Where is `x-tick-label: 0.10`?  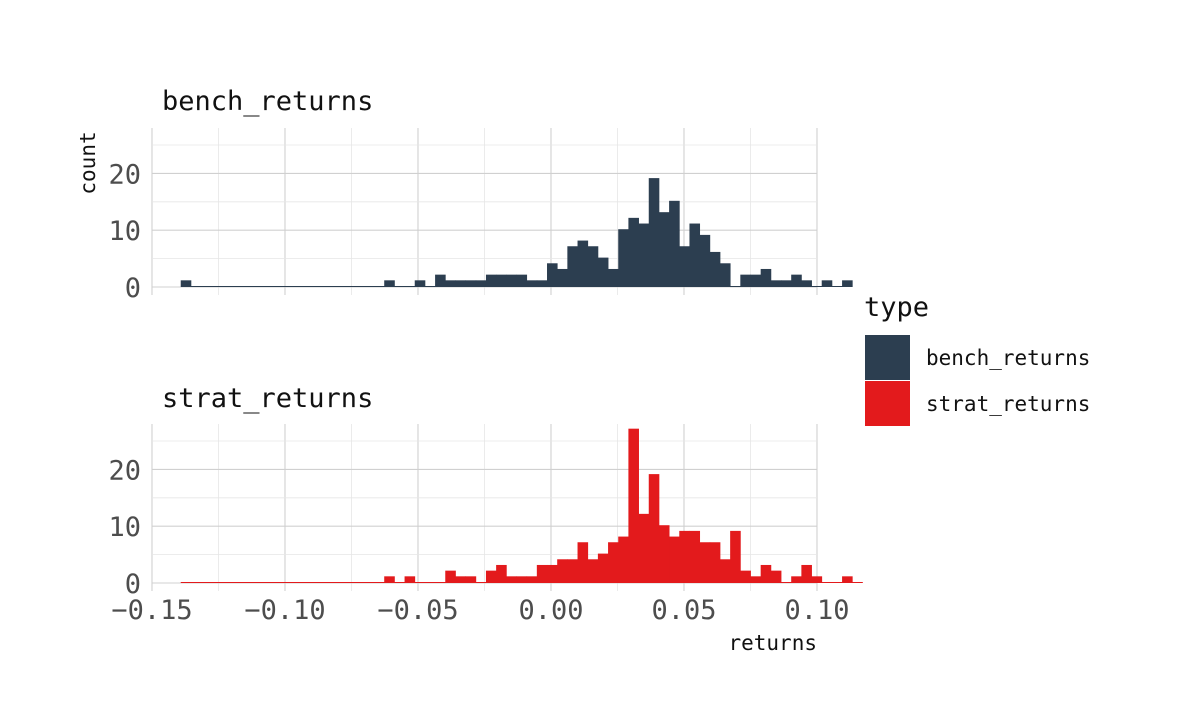 x-tick-label: 0.10 is located at coordinates (816, 610).